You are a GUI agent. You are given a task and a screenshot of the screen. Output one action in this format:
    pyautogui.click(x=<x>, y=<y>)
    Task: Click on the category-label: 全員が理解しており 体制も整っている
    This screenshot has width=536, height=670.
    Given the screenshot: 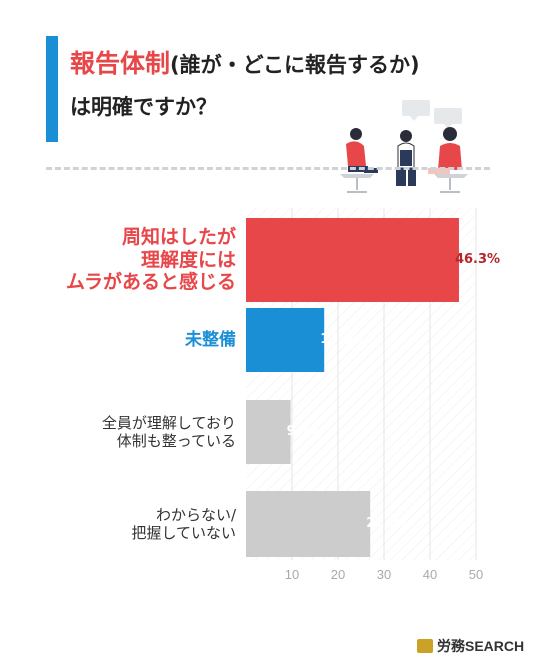 What is the action you would take?
    pyautogui.click(x=169, y=432)
    